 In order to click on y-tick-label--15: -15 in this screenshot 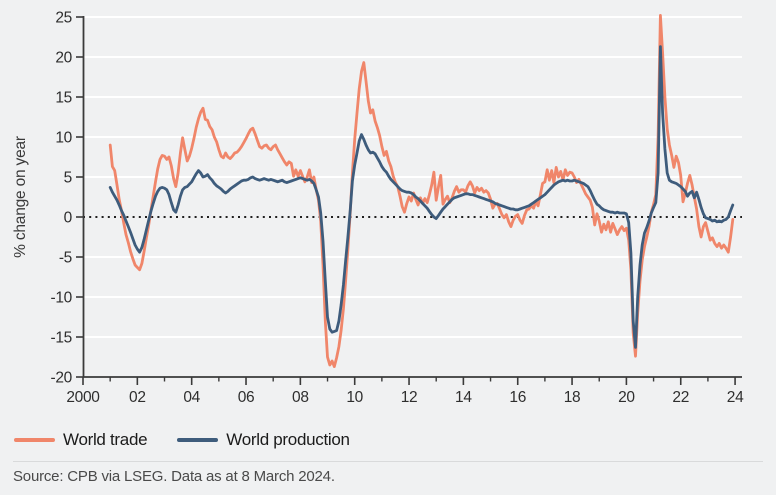, I will do `click(61, 338)`.